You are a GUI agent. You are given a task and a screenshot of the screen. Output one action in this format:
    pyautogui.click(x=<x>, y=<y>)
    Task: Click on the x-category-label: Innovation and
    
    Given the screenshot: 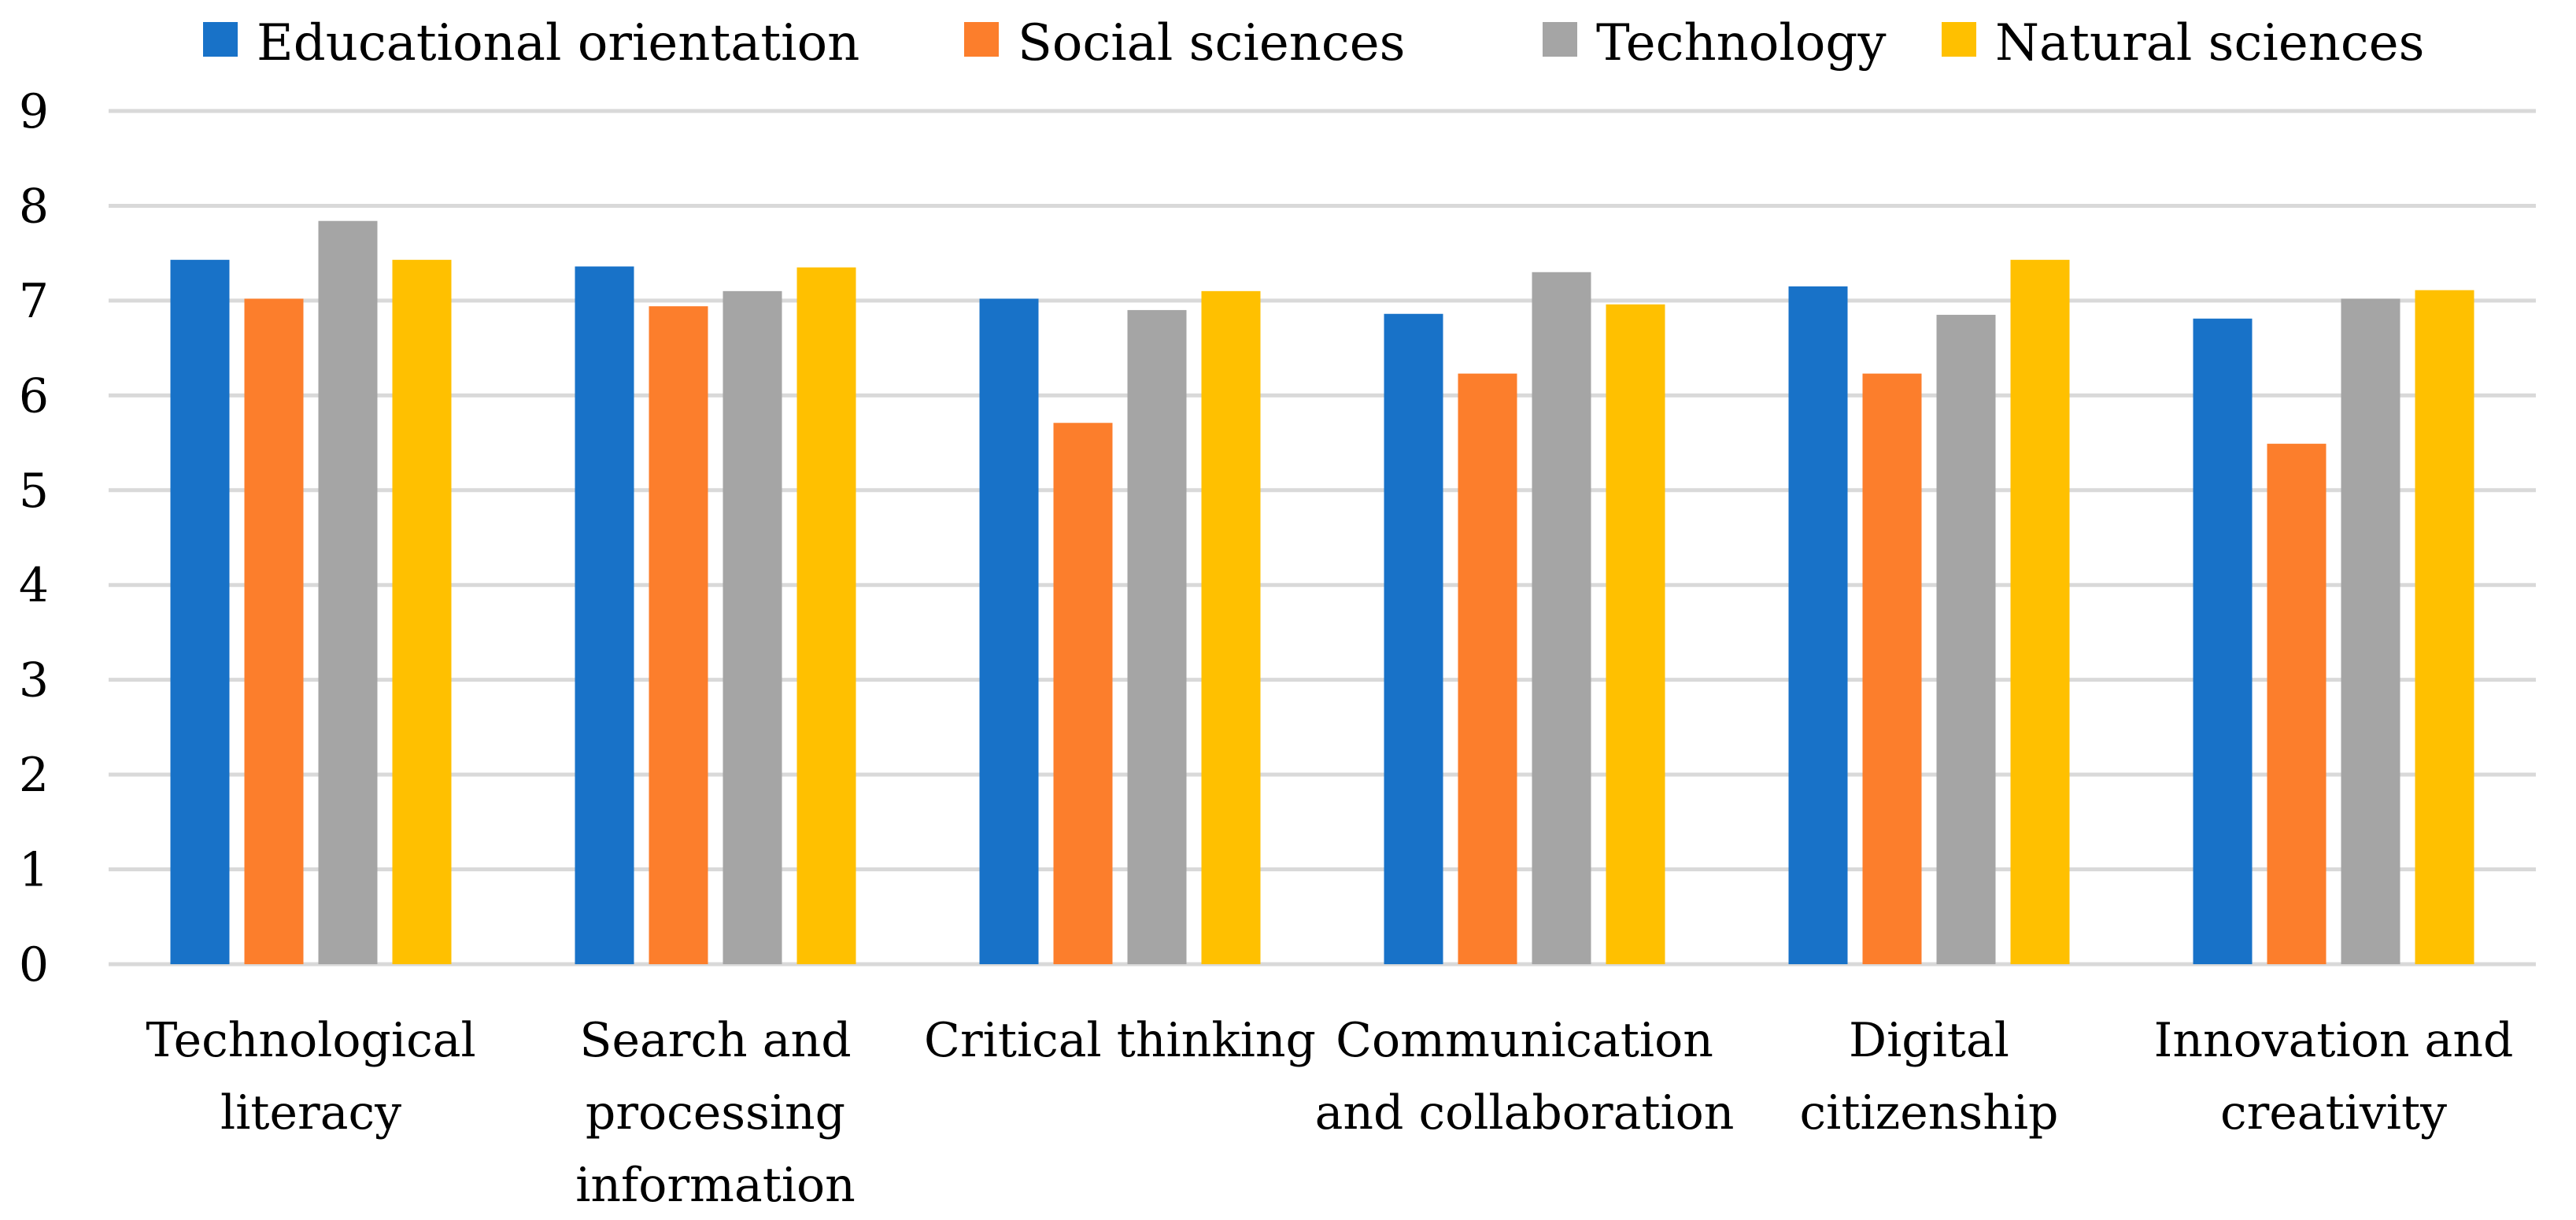 What is the action you would take?
    pyautogui.click(x=2334, y=1040)
    